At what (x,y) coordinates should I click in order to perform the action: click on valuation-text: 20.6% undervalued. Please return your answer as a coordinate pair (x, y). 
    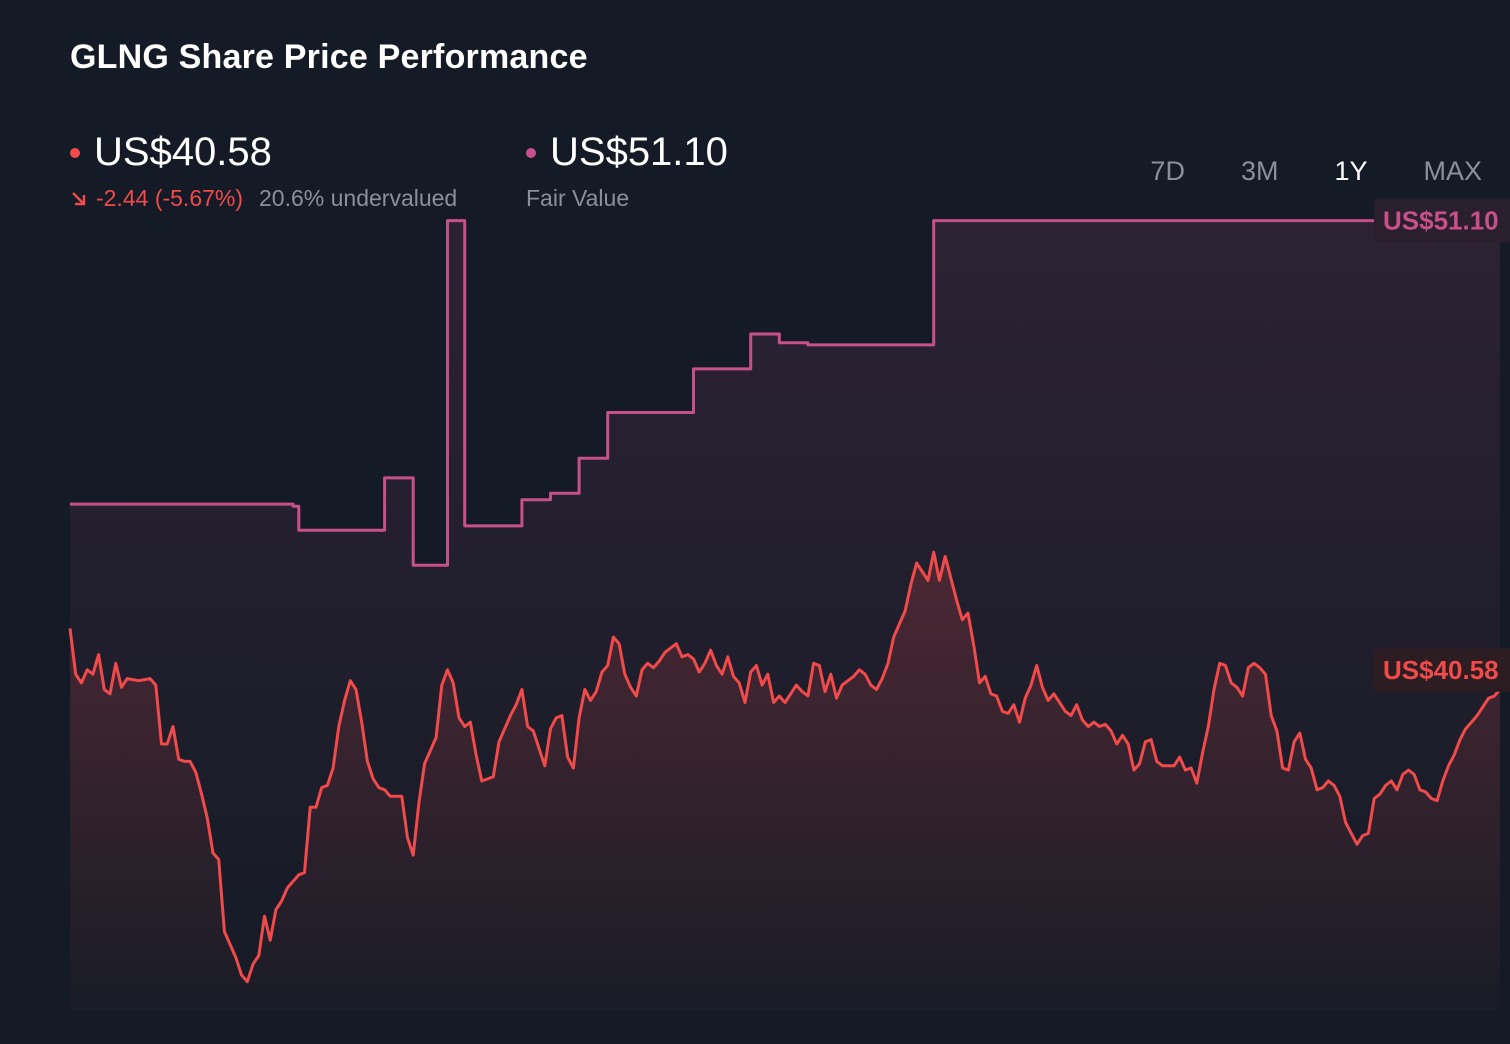
    Looking at the image, I should click on (358, 198).